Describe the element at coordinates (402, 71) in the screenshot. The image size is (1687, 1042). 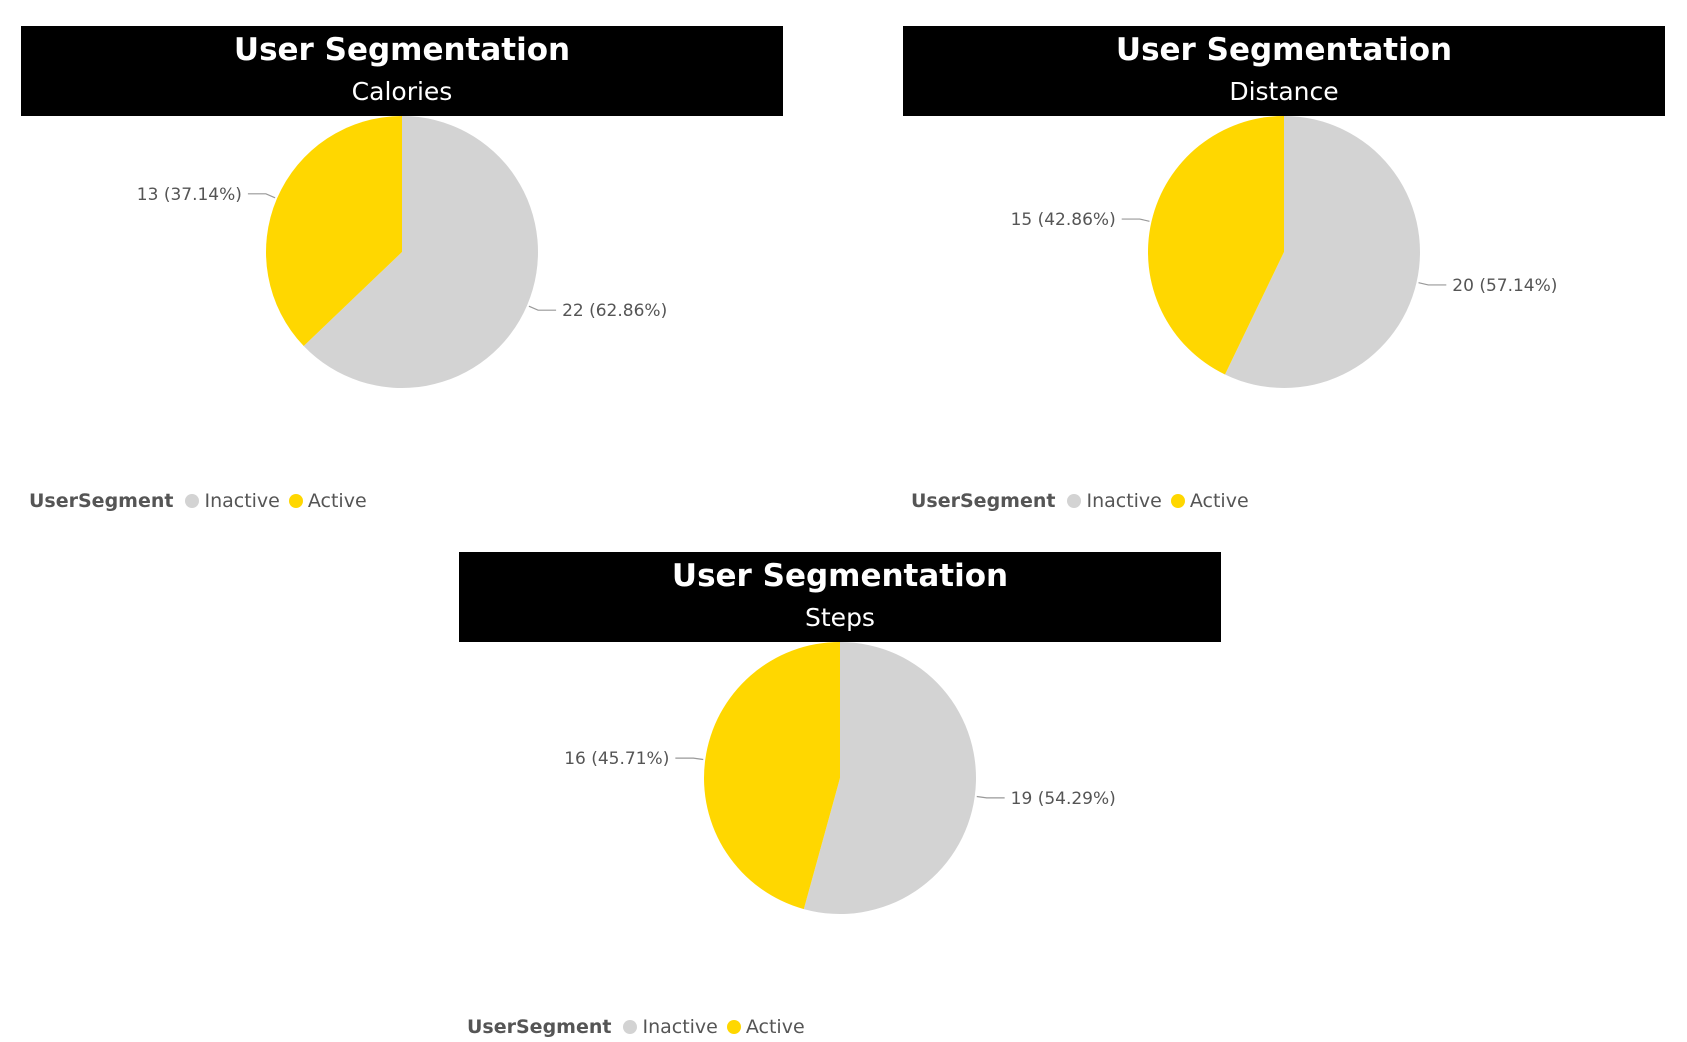
I see `chart-header: User Segmentation Calories` at that location.